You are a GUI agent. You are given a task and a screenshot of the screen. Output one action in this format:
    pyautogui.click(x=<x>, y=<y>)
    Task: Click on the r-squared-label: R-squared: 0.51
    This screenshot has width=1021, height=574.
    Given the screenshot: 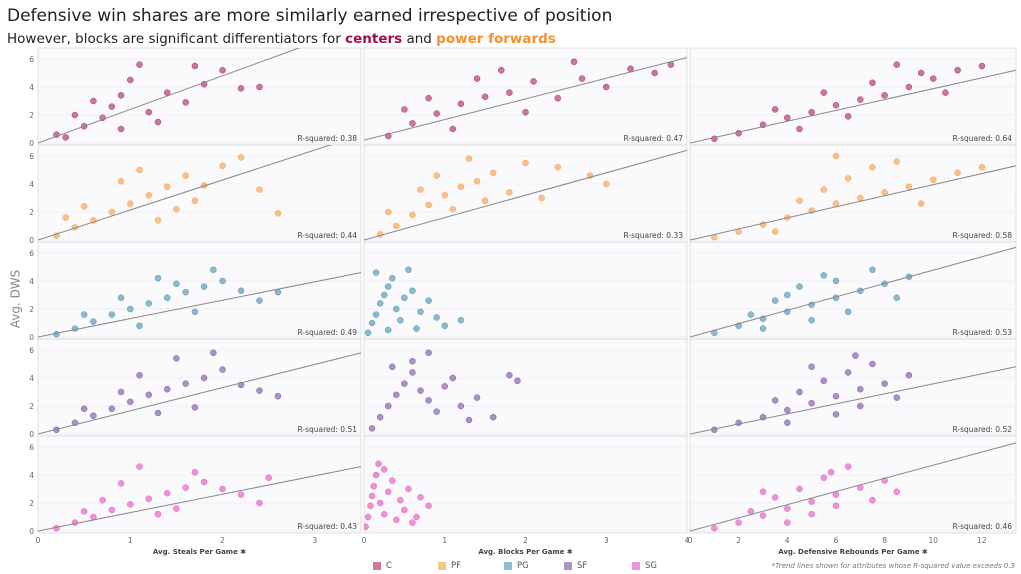 What is the action you would take?
    pyautogui.click(x=327, y=429)
    